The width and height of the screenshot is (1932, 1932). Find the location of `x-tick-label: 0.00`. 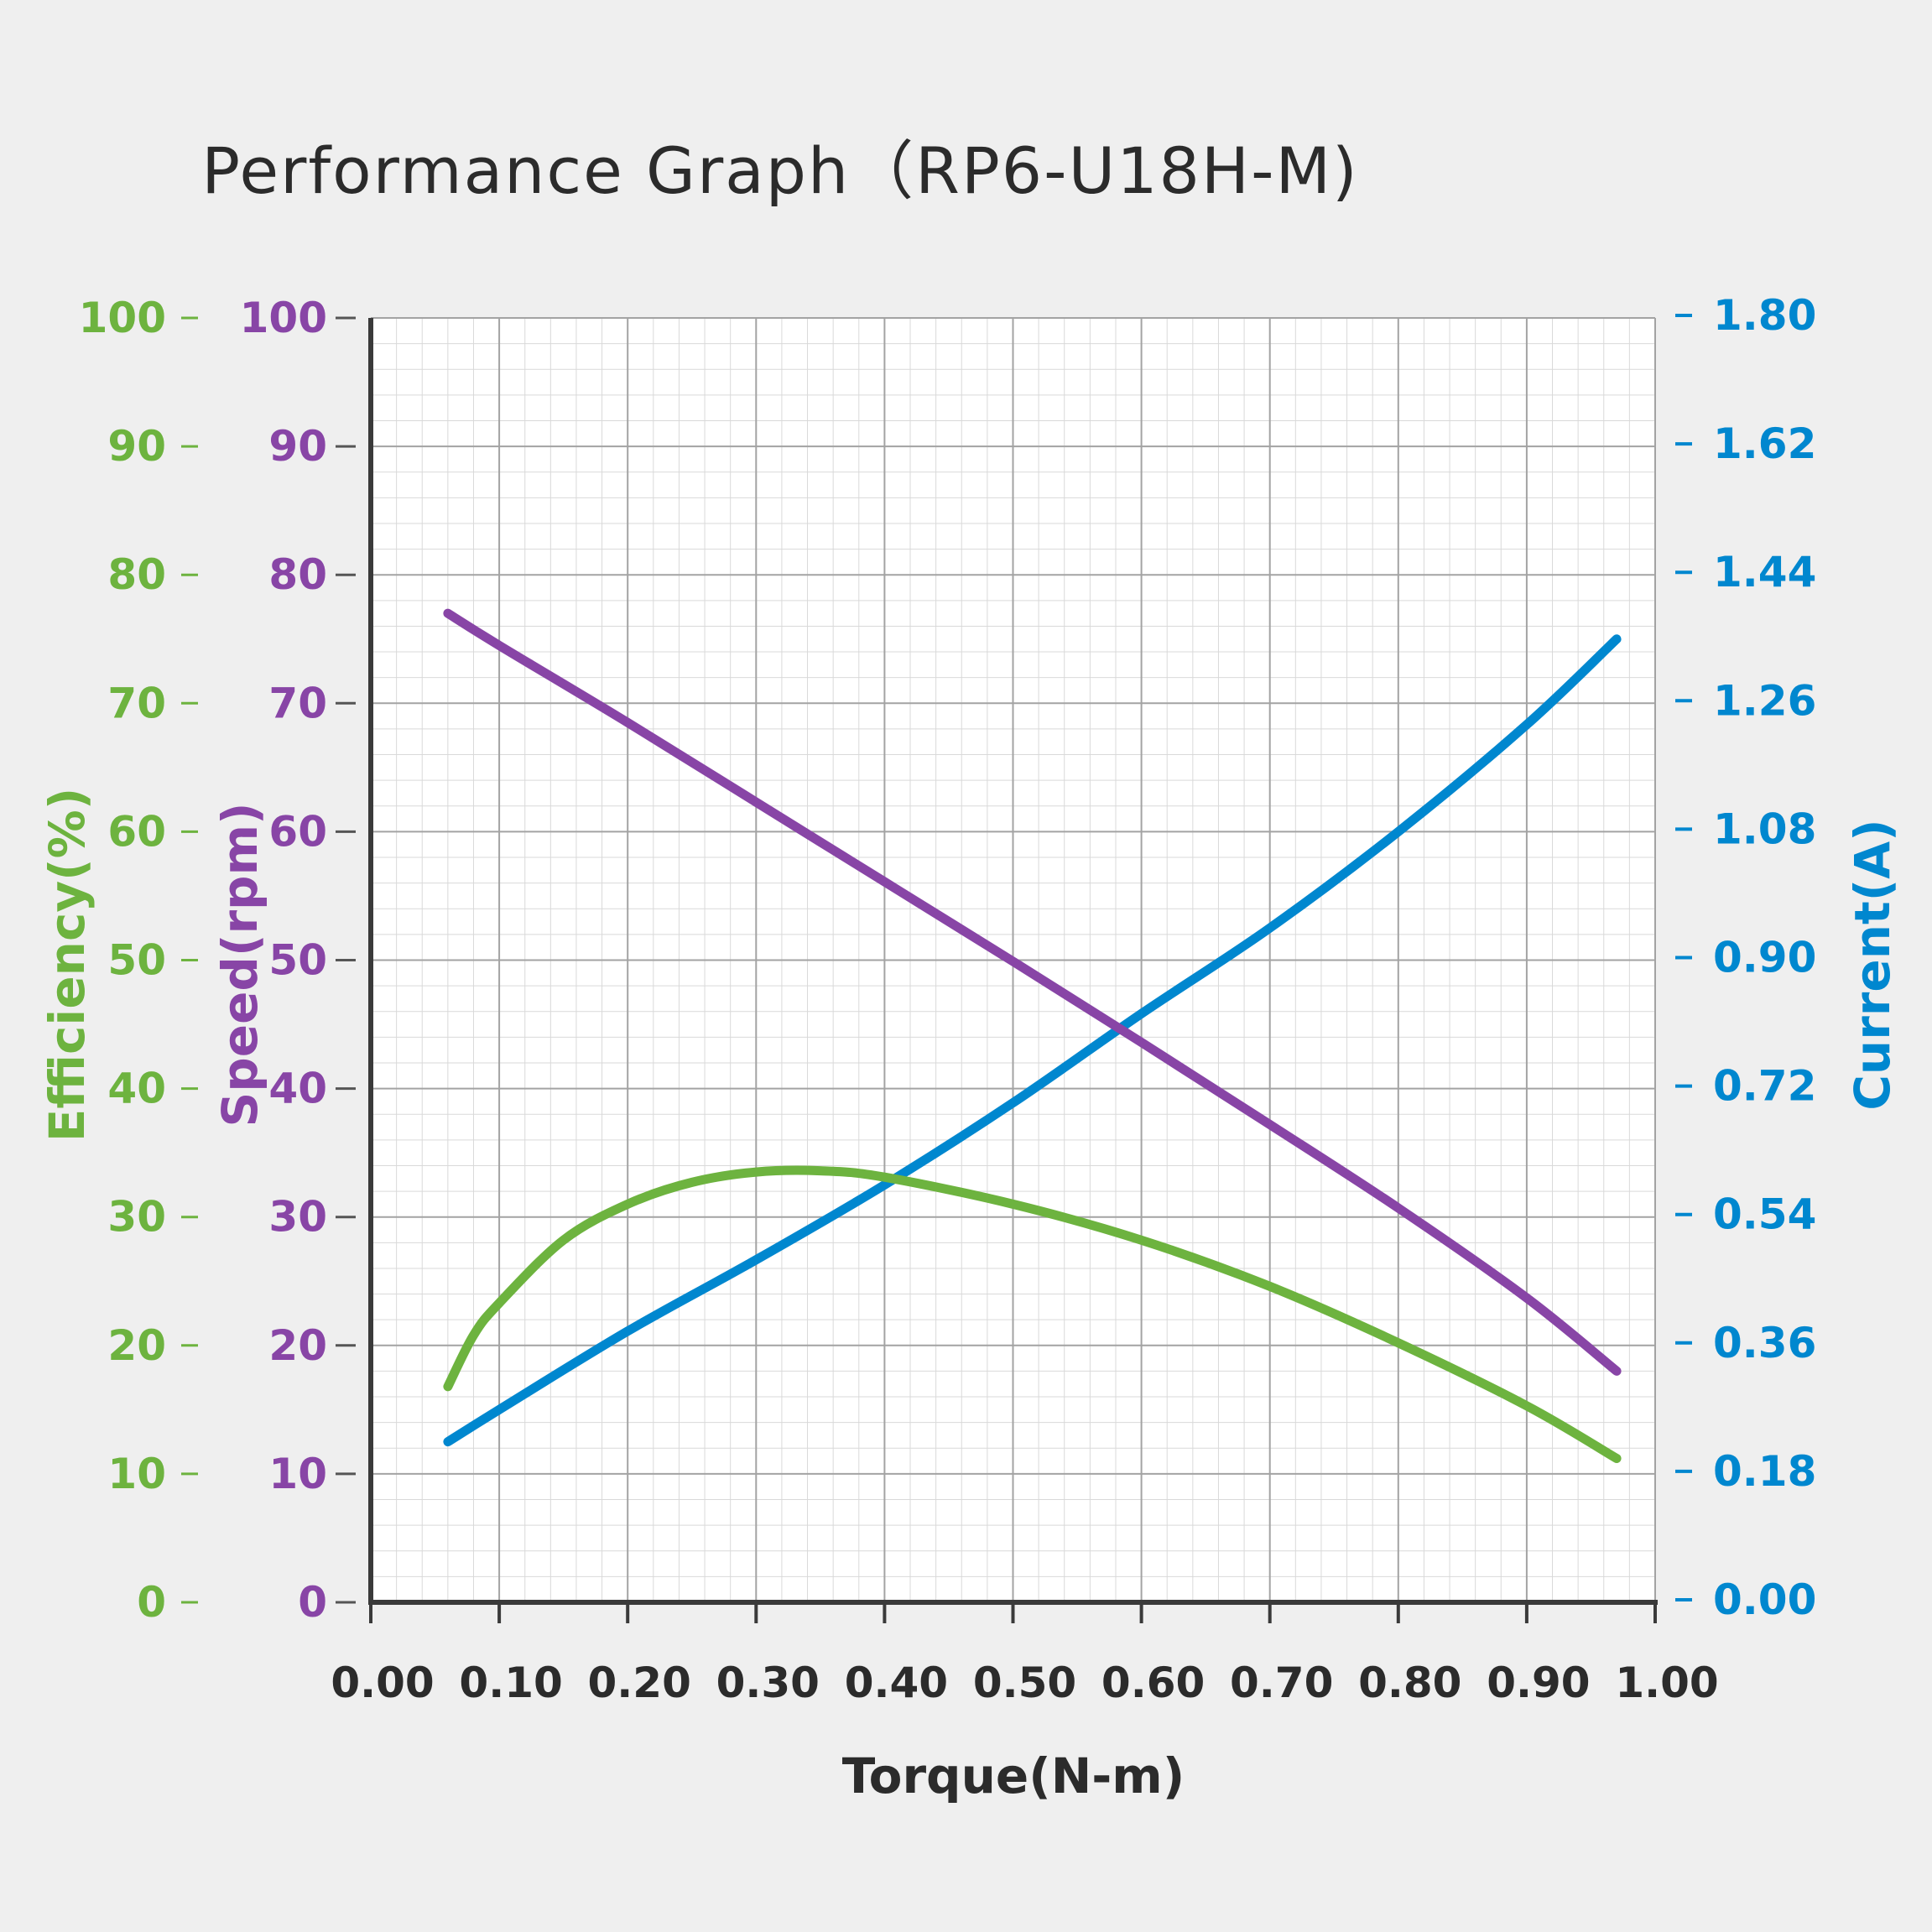

x-tick-label: 0.00 is located at coordinates (382, 1683).